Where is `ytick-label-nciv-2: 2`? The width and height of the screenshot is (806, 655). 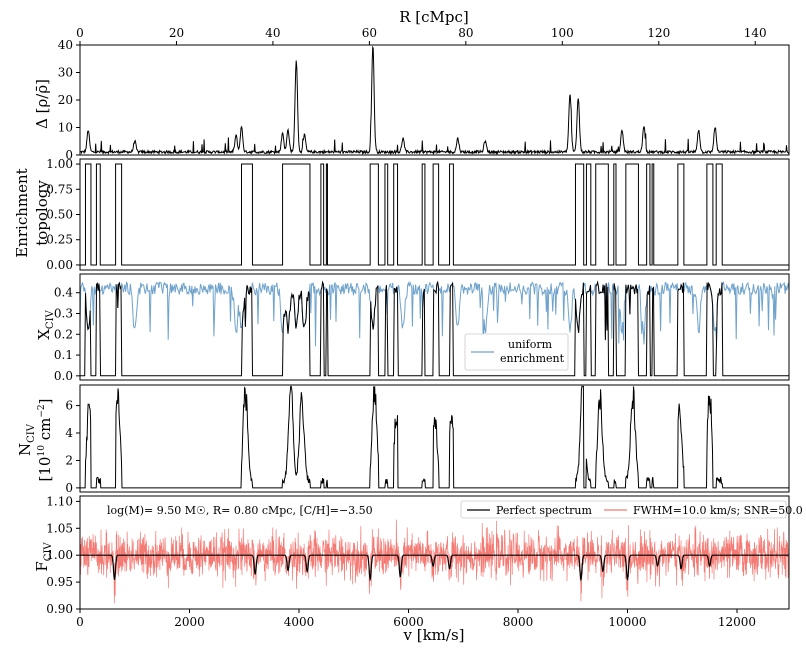 ytick-label-nciv-2: 2 is located at coordinates (69, 460).